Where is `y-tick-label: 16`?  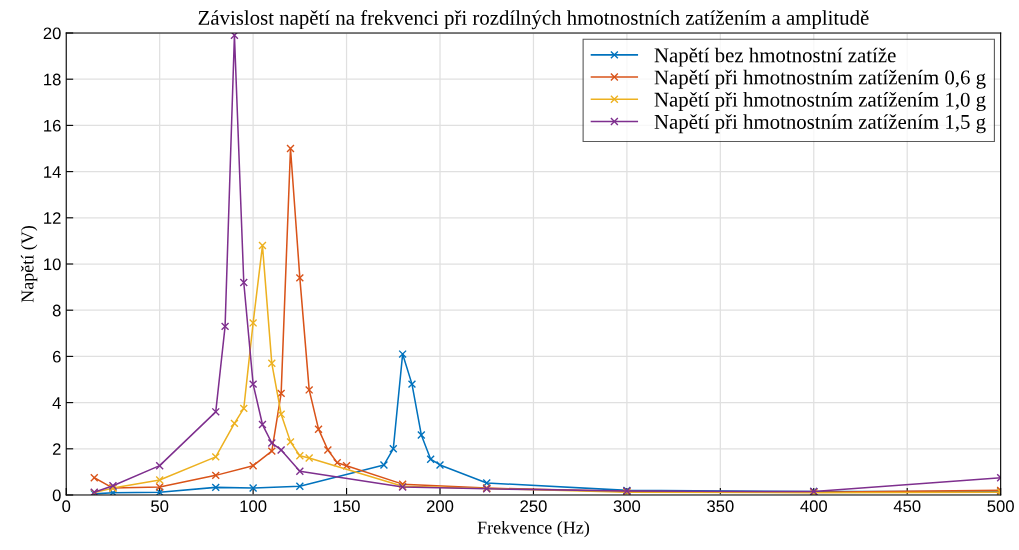
y-tick-label: 16 is located at coordinates (52, 125).